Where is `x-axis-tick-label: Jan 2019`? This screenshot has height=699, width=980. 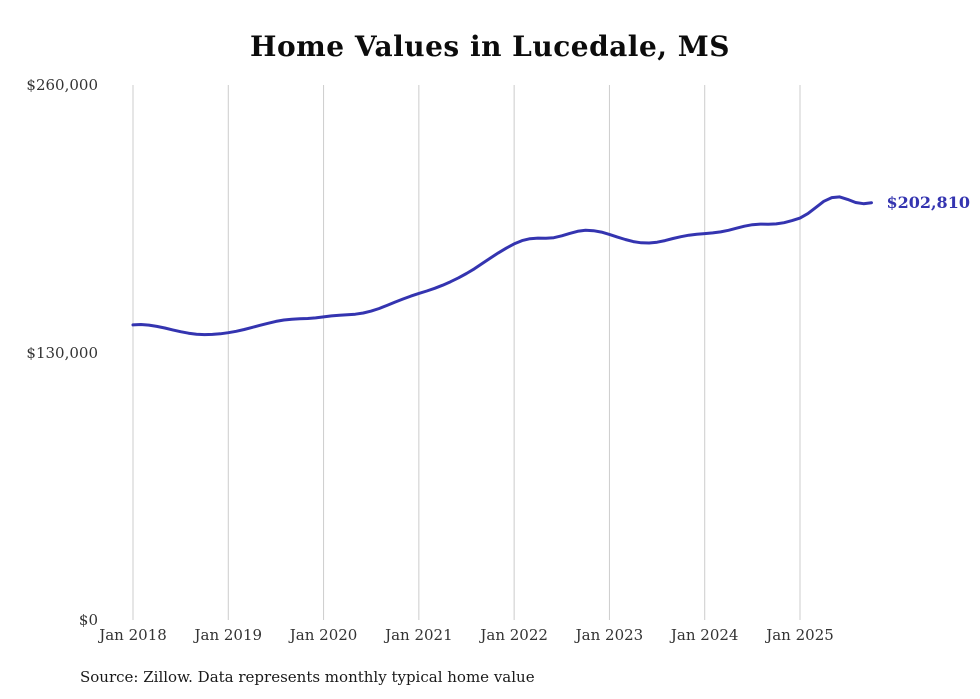 x-axis-tick-label: Jan 2019 is located at coordinates (228, 635).